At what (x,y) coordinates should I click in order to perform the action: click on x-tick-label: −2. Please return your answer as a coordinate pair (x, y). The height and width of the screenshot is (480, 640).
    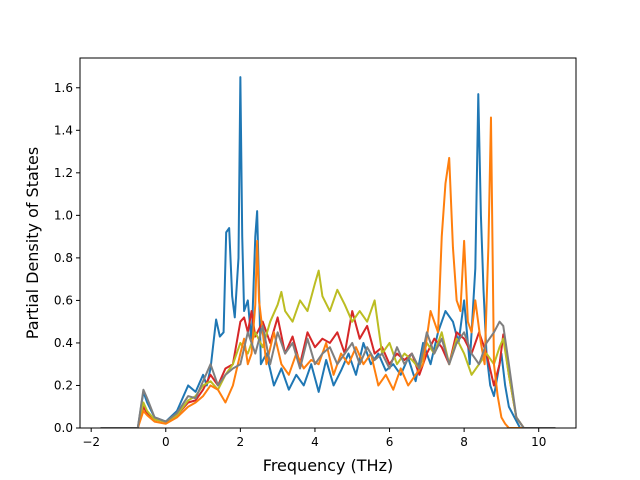
    Looking at the image, I should click on (91, 442).